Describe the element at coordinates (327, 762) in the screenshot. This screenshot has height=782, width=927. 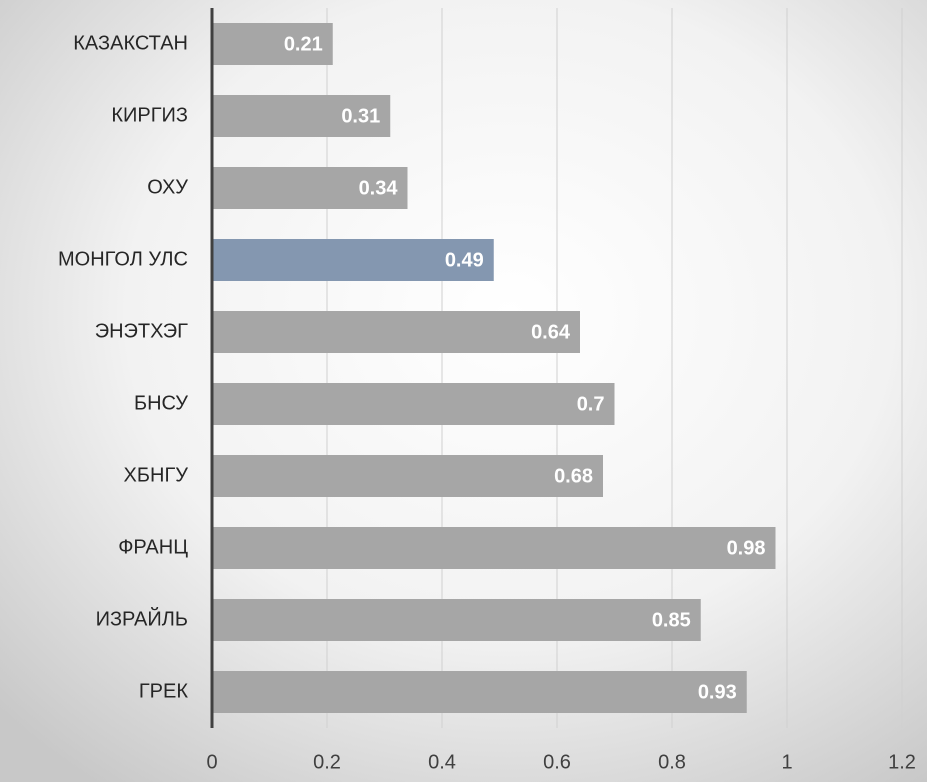
I see `x-tick-label: 0.2` at that location.